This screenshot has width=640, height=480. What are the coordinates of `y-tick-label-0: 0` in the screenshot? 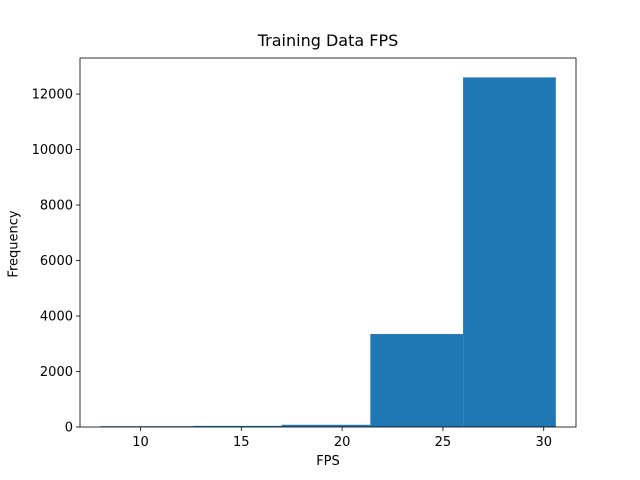 It's located at (69, 428).